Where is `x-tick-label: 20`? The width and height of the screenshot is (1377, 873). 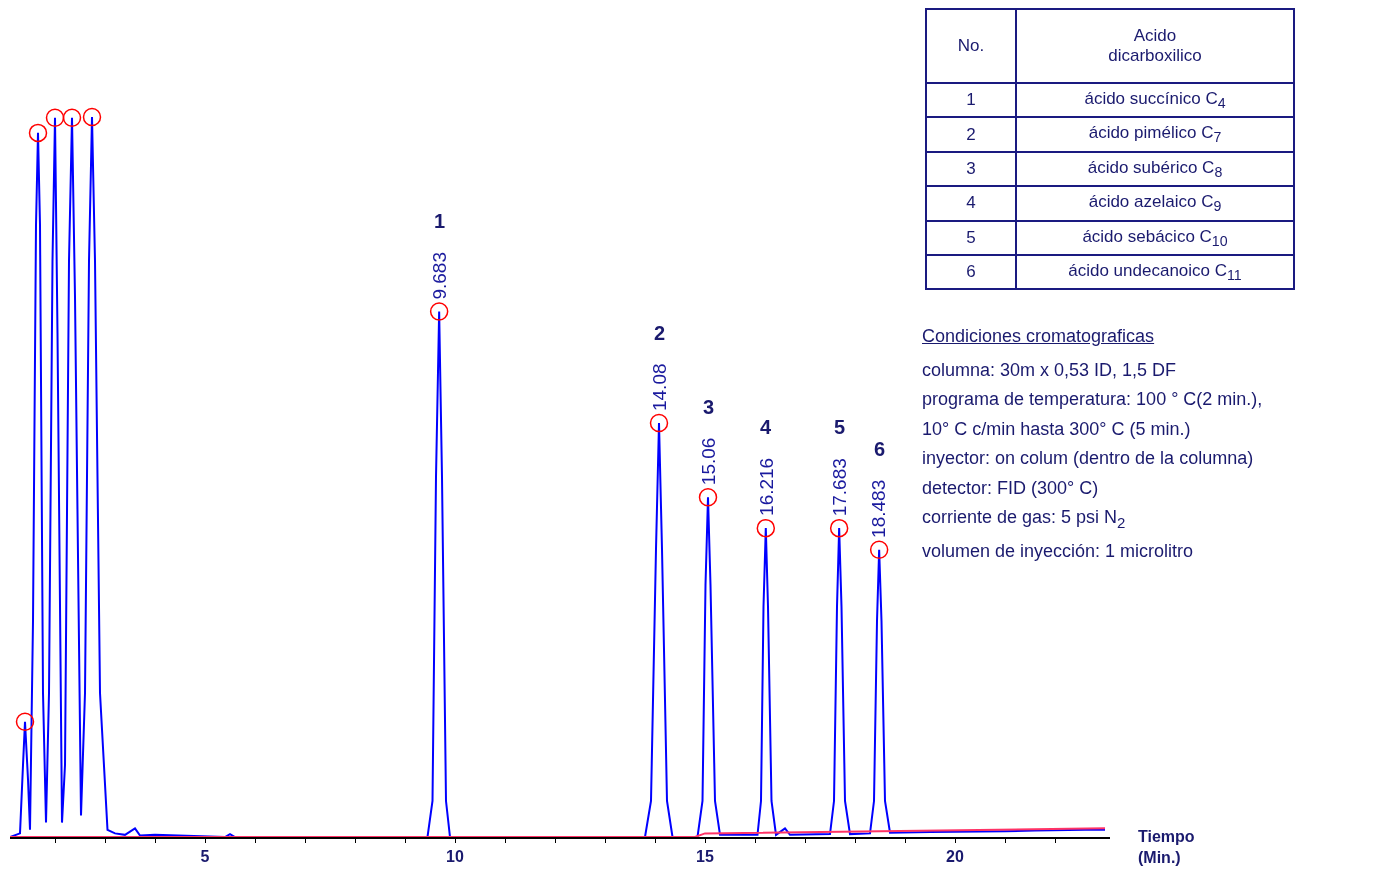 x-tick-label: 20 is located at coordinates (955, 857).